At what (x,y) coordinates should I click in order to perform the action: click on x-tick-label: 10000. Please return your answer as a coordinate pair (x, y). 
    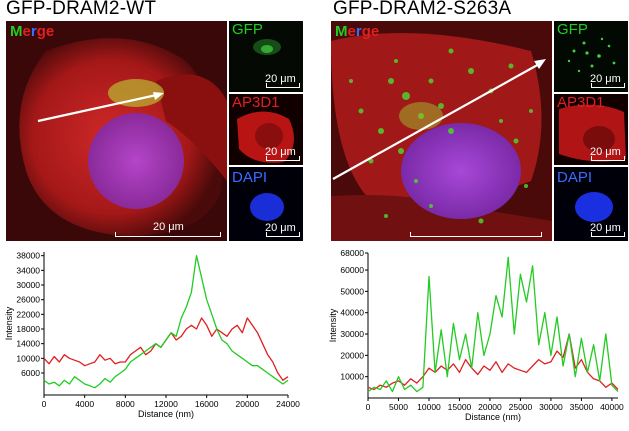
    Looking at the image, I should click on (429, 407).